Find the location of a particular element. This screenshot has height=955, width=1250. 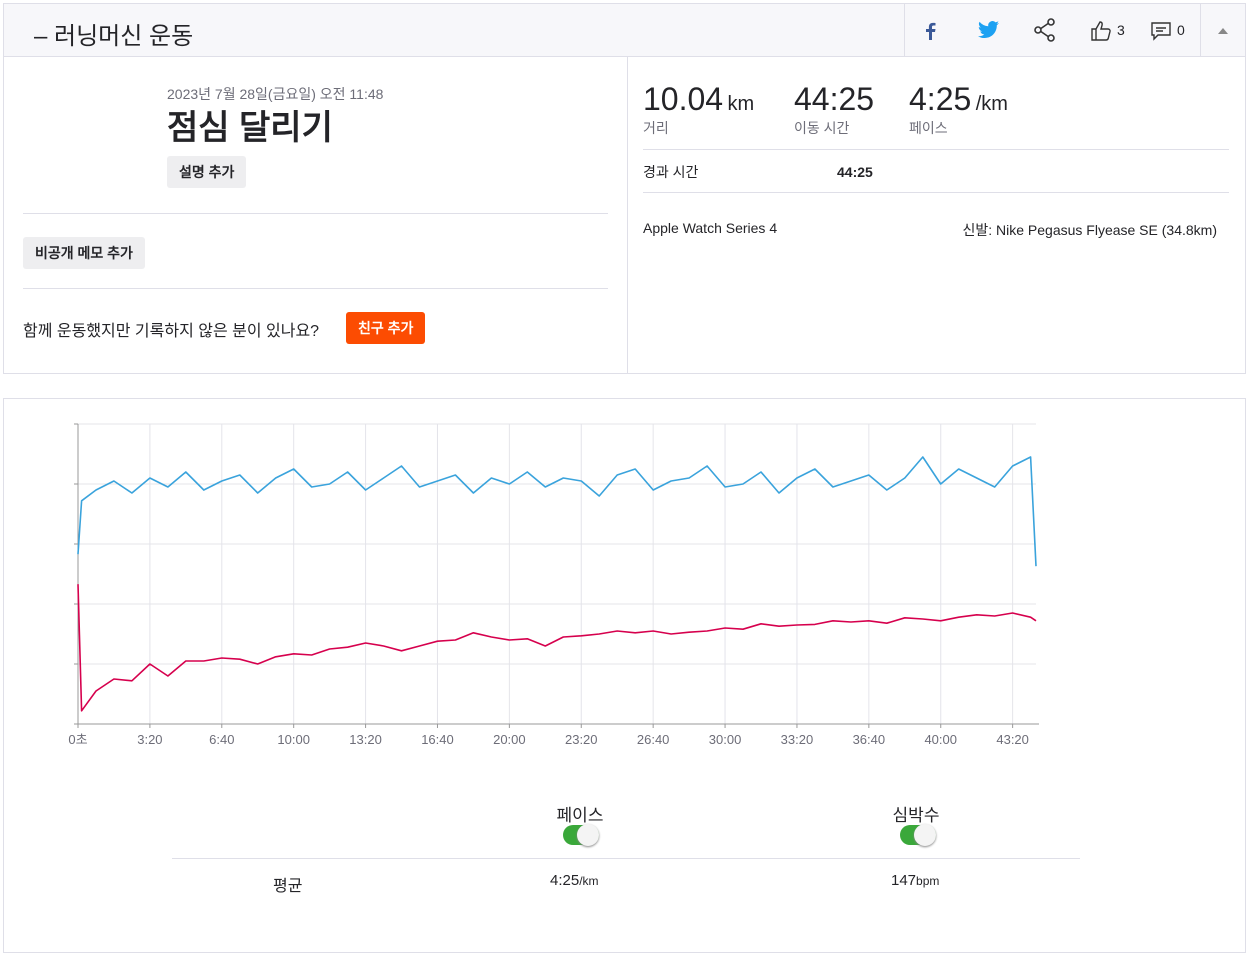

stat-label: 이동 시간 is located at coordinates (822, 128).